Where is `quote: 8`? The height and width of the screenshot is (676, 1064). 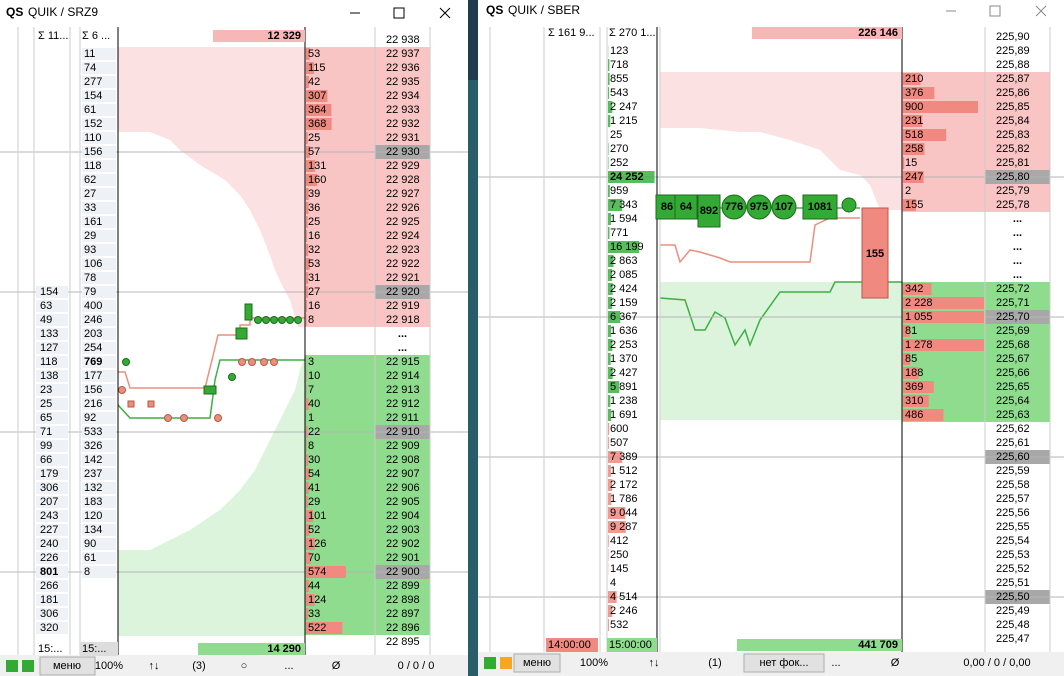 quote: 8 is located at coordinates (311, 446).